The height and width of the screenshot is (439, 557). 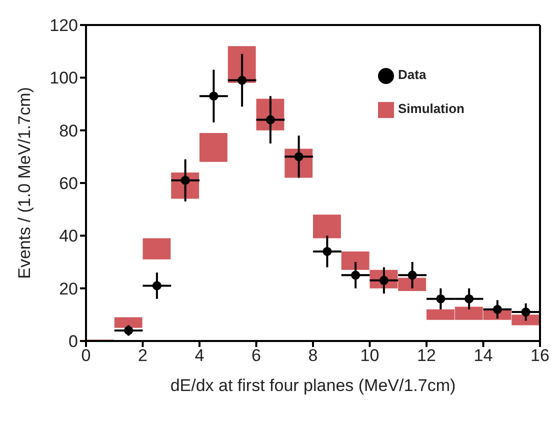 I want to click on y-tick-label: 60, so click(x=68, y=184).